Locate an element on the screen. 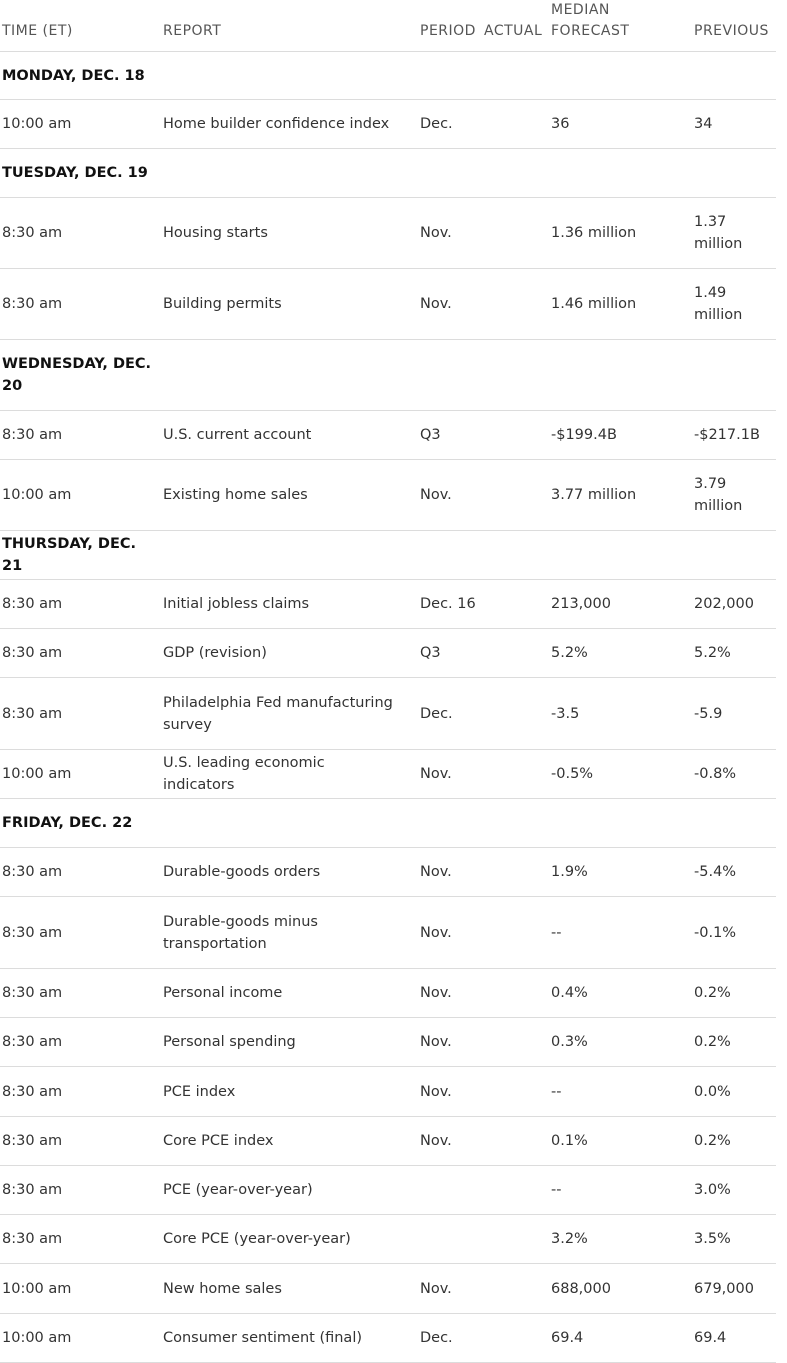  cell-report: GDP (revision) is located at coordinates (291, 653).